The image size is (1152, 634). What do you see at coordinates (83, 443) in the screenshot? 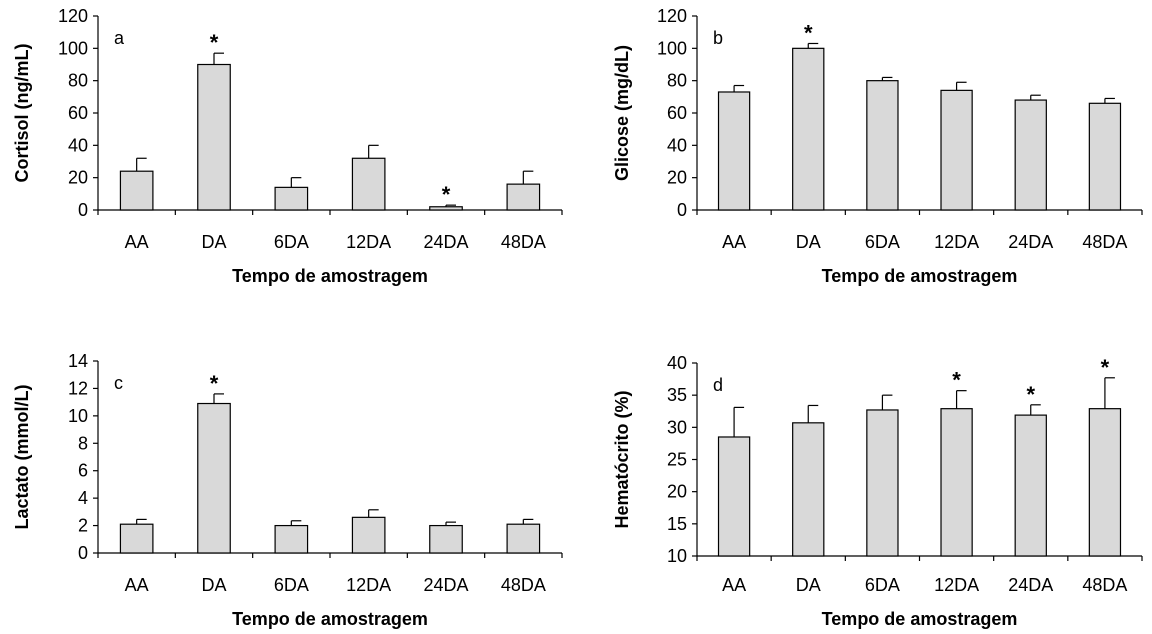
I see `y-tick-label: 8` at bounding box center [83, 443].